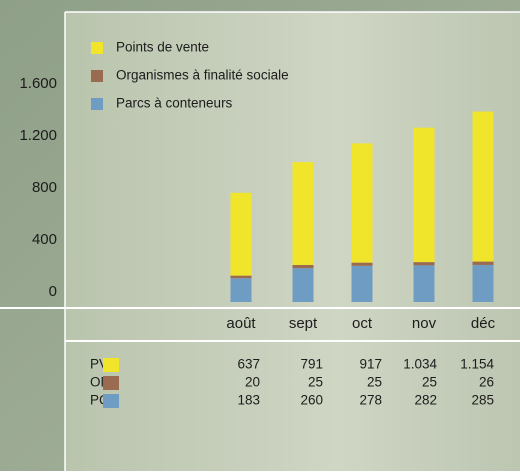 This screenshot has height=476, width=520. Describe the element at coordinates (38, 83) in the screenshot. I see `y-tick-label: 1.600` at that location.